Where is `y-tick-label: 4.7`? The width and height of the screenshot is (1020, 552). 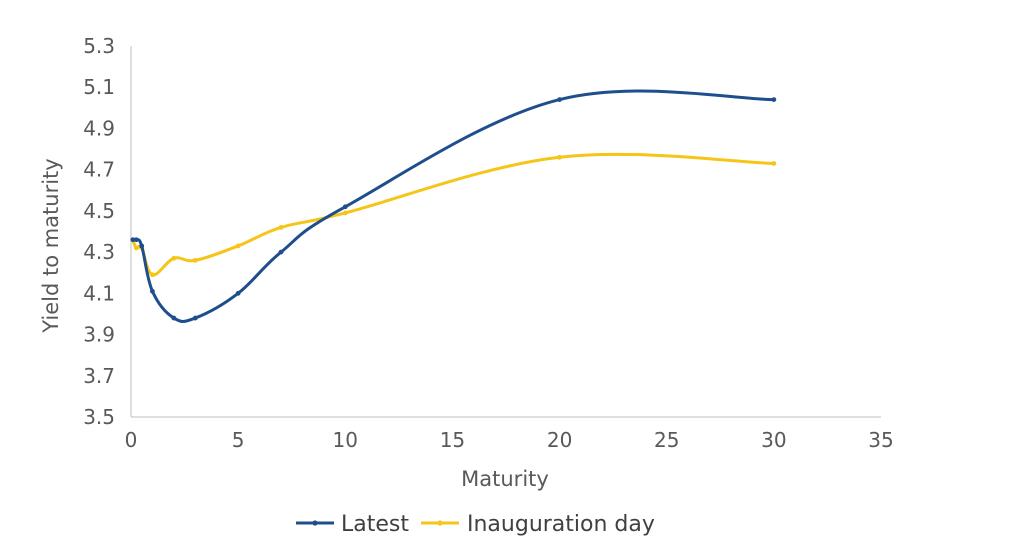 y-tick-label: 4.7 is located at coordinates (99, 170).